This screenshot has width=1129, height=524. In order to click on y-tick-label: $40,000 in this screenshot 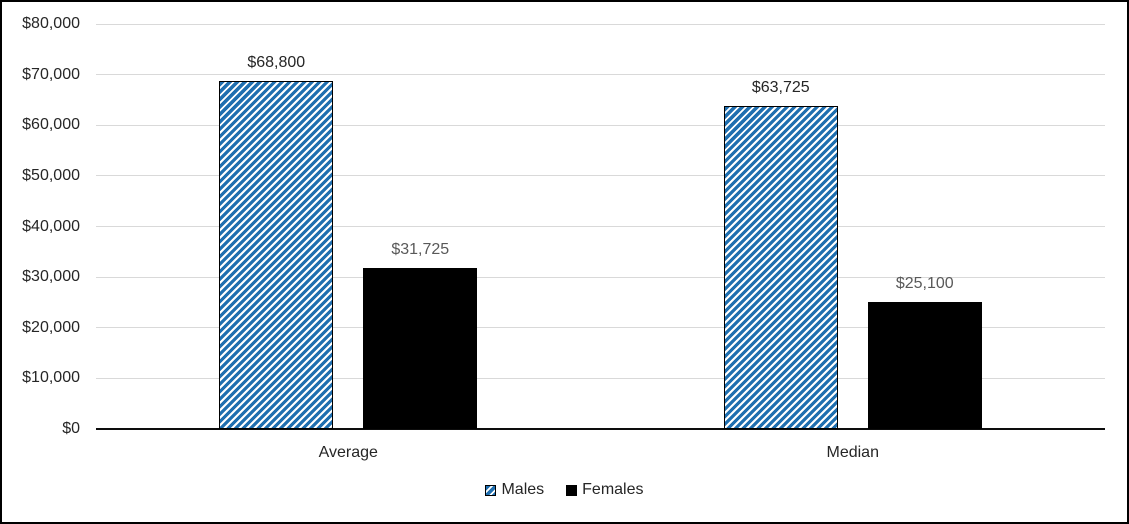, I will do `click(51, 226)`.